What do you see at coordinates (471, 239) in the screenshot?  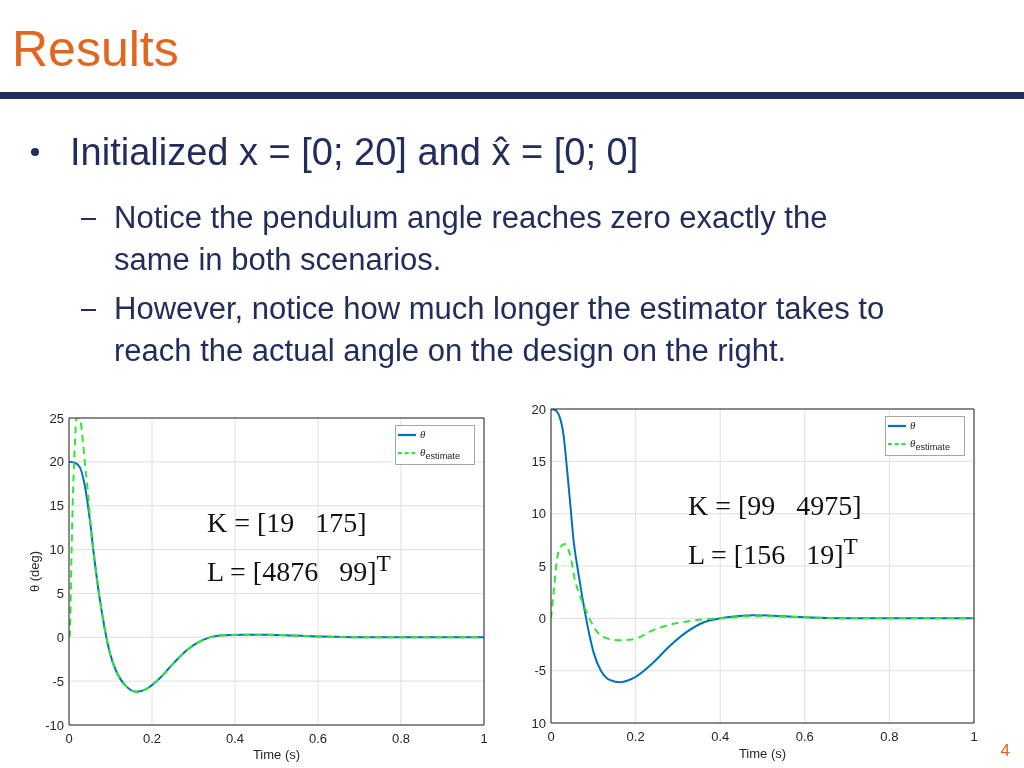 I see `text: Notice the pendulum angle reaches zero exactly the same in both scenarios.` at bounding box center [471, 239].